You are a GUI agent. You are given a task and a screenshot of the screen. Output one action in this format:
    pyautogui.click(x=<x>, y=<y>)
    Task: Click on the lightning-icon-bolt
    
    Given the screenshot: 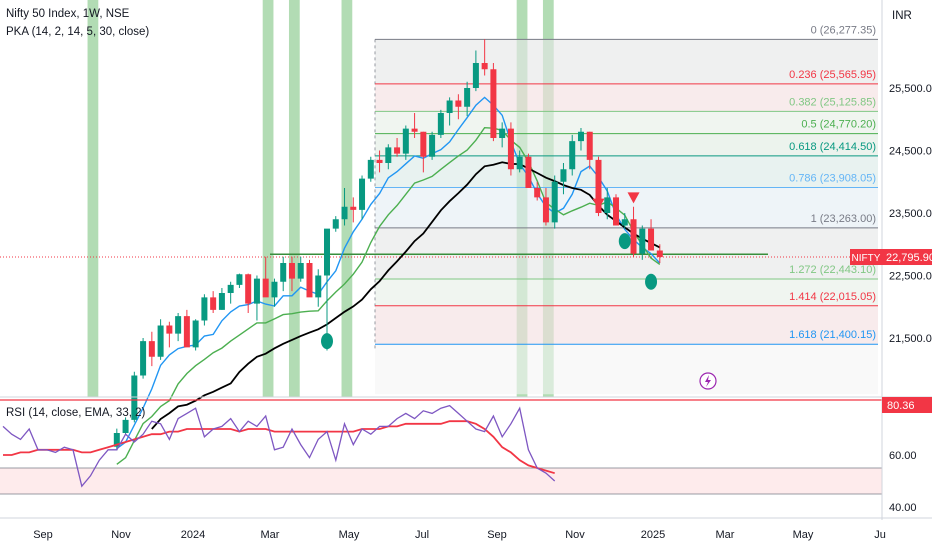 What is the action you would take?
    pyautogui.click(x=708, y=381)
    